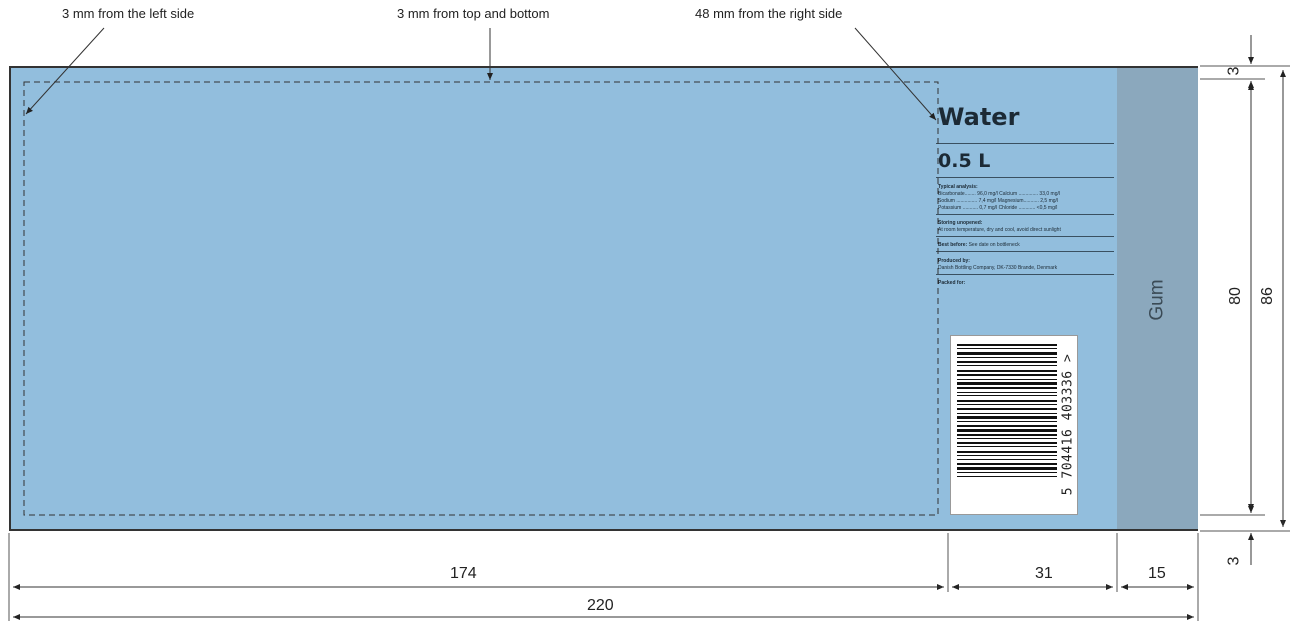 This screenshot has height=621, width=1290. Describe the element at coordinates (953, 245) in the screenshot. I see `best-before-heading: Best before:` at that location.